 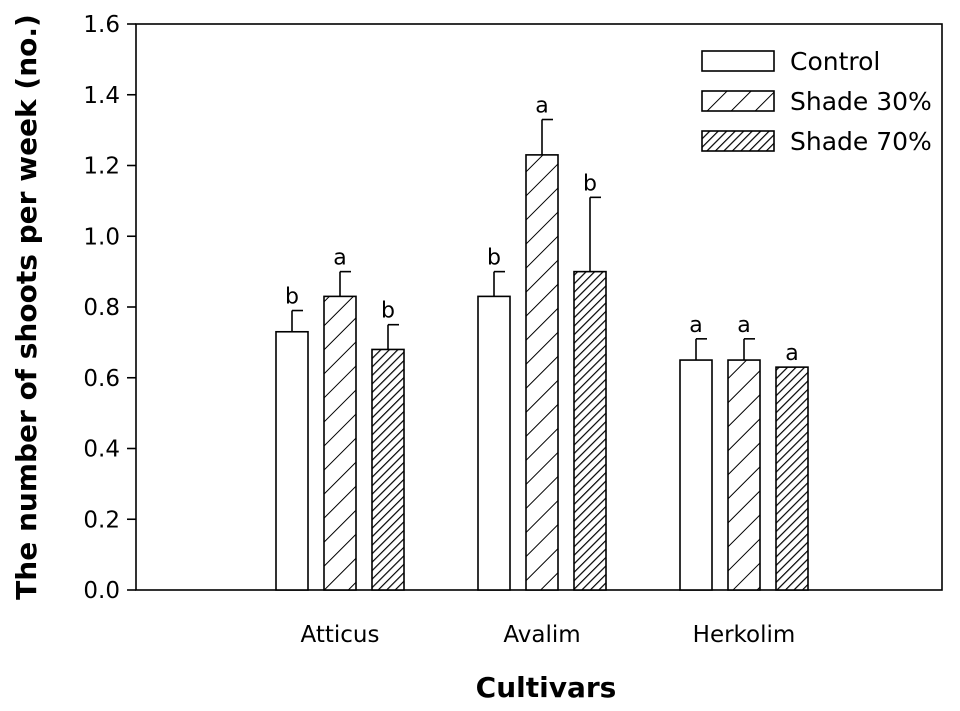 I want to click on y-axis: 0.0 0.2 0.4 0.6 0.8 1.0 1.2 1.4 1.6, so click(x=109, y=308).